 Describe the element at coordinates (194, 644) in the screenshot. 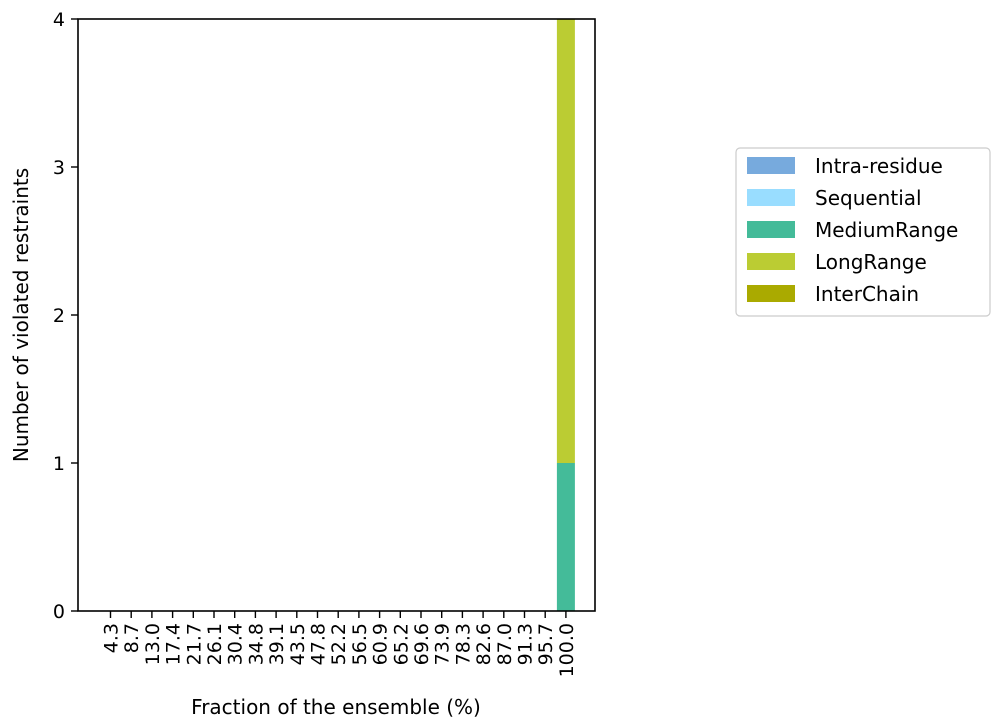

I see `x-tick-label: 21.7` at that location.